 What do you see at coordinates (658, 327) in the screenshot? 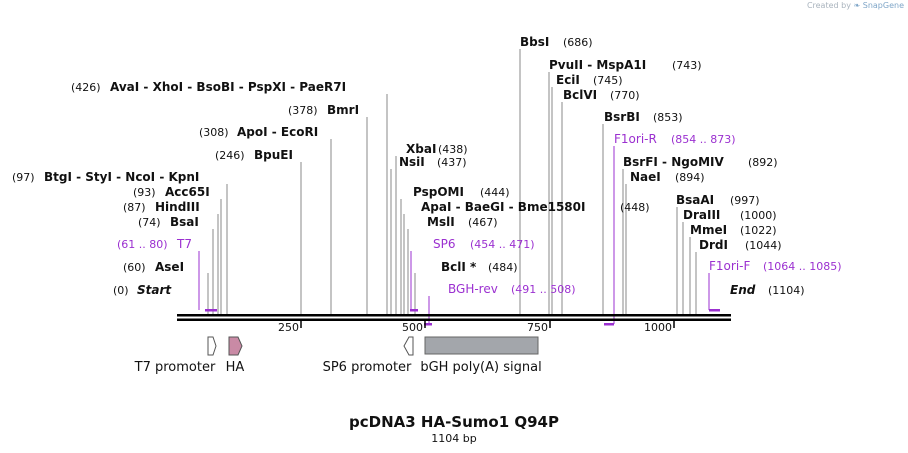
I see `tick-label-3: 1000` at bounding box center [658, 327].